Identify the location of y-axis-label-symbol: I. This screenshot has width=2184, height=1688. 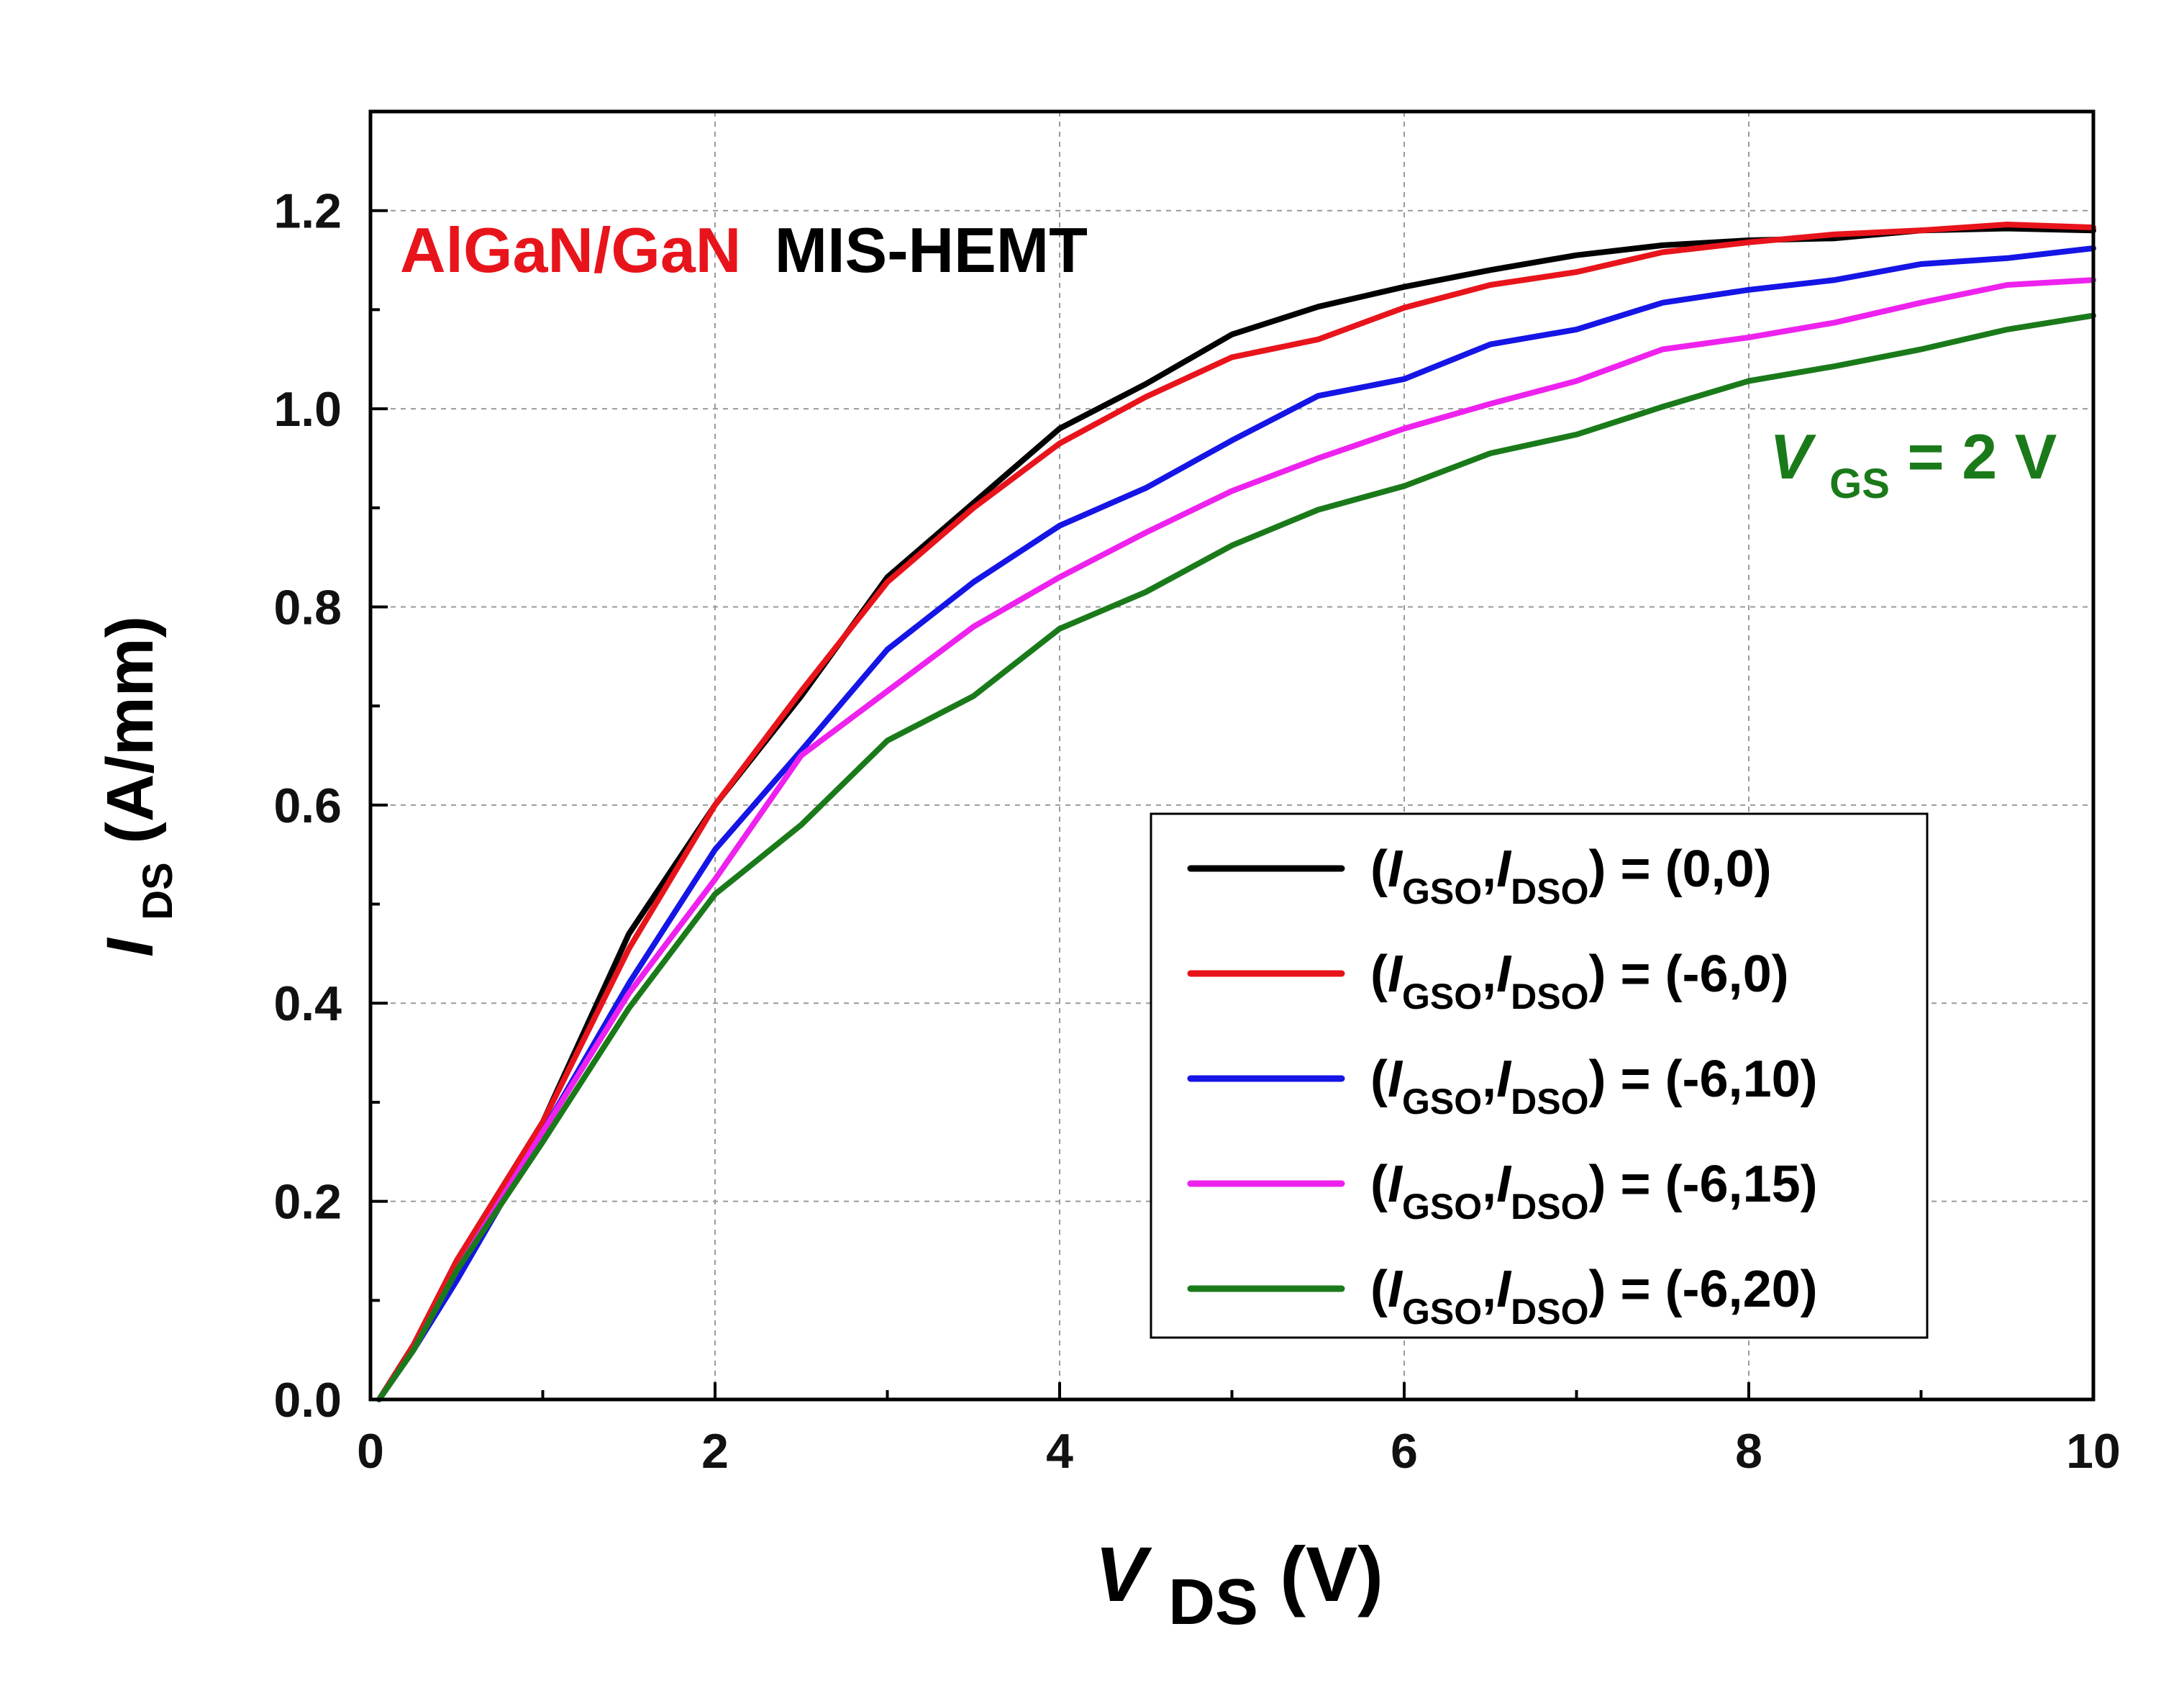
(130, 947).